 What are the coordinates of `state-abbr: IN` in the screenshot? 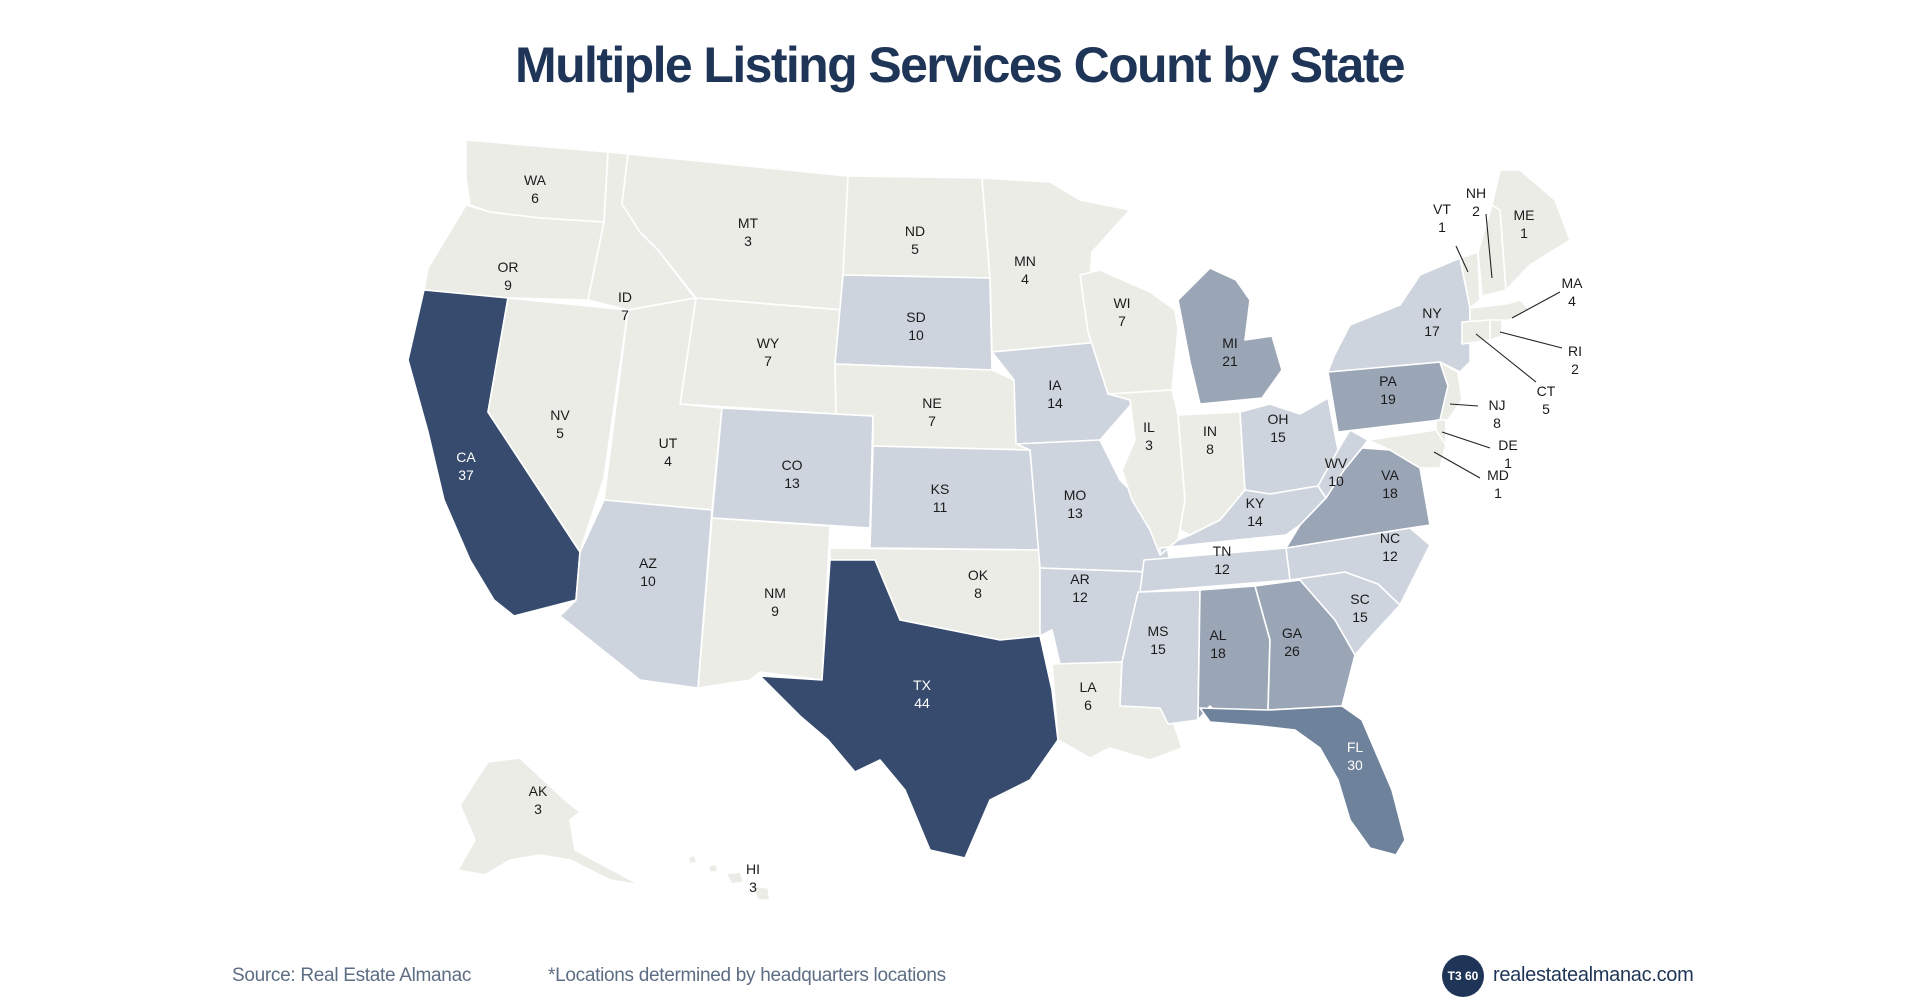 It's located at (1210, 431).